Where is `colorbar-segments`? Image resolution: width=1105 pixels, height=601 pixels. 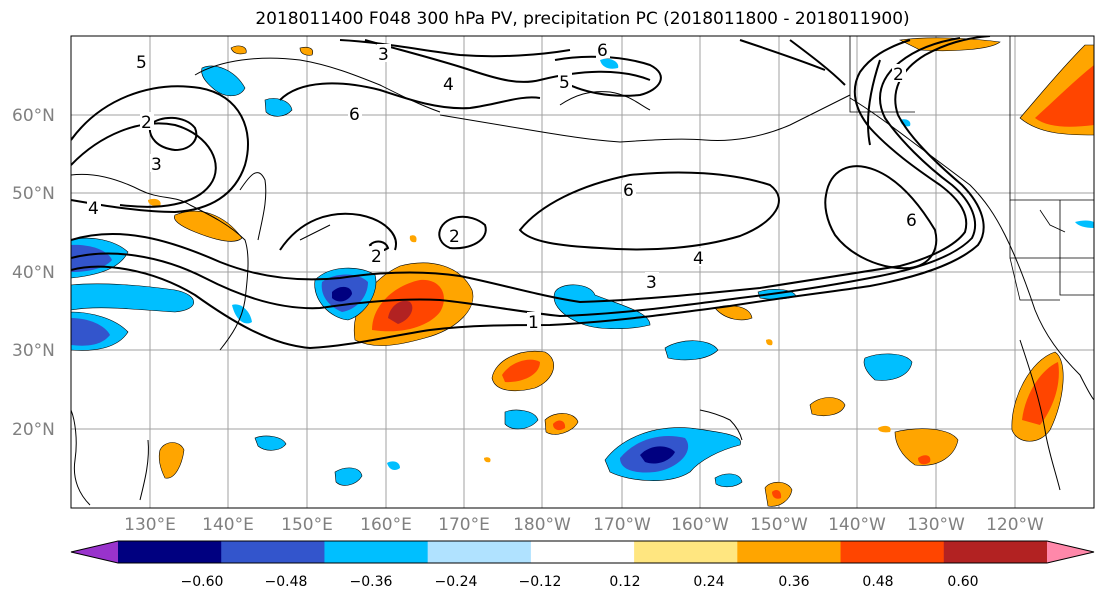
colorbar-segments is located at coordinates (582, 552).